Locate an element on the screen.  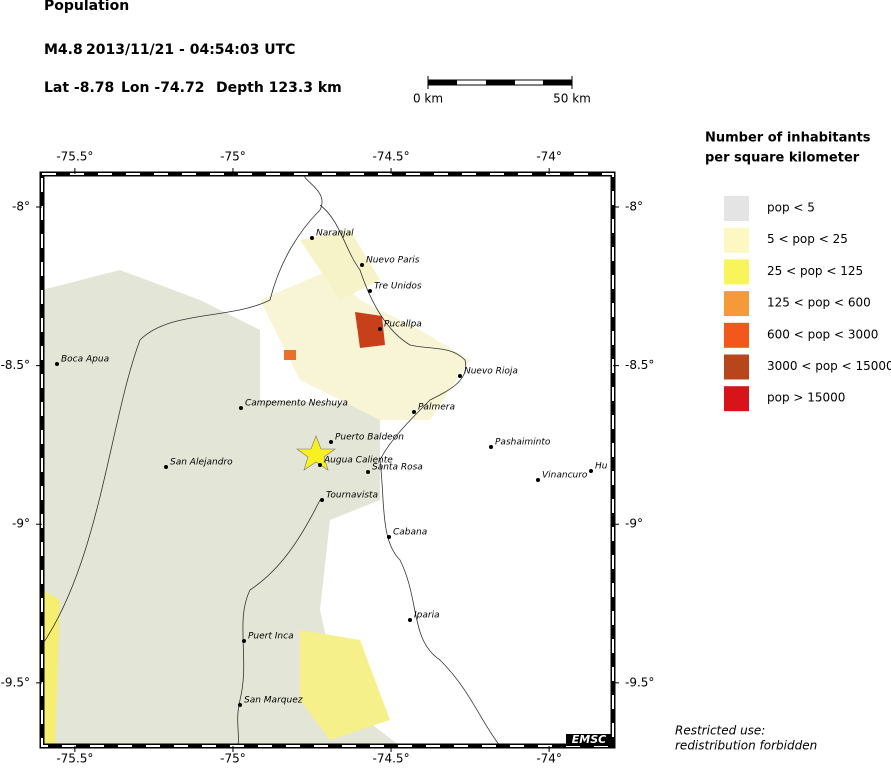
city-label: Boca Apua is located at coordinates (85, 360).